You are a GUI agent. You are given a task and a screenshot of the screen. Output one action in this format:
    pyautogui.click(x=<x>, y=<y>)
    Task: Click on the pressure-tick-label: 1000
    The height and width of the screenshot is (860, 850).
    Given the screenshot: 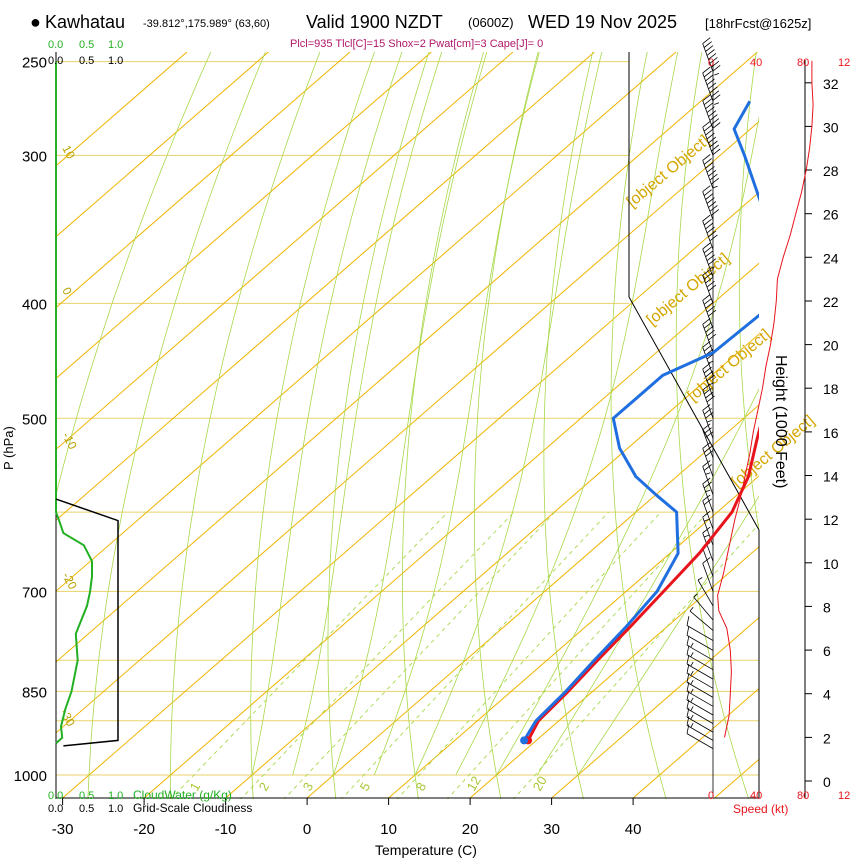 What is the action you would take?
    pyautogui.click(x=30, y=776)
    